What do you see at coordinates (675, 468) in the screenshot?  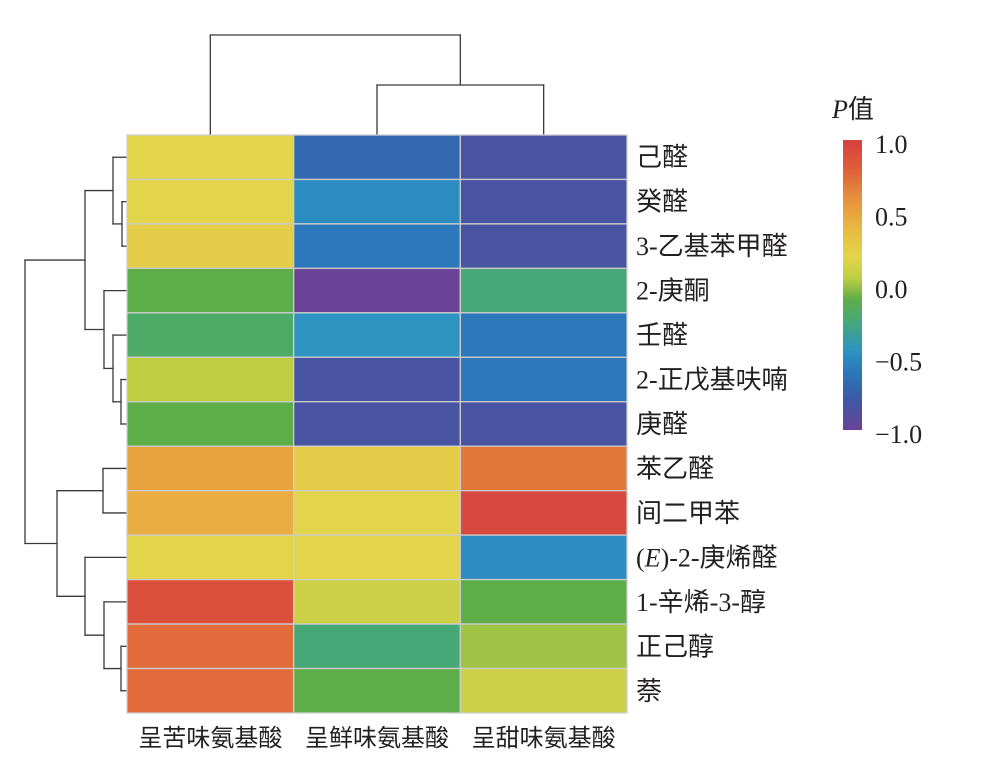 I see `row-label: 苯乙醛` at bounding box center [675, 468].